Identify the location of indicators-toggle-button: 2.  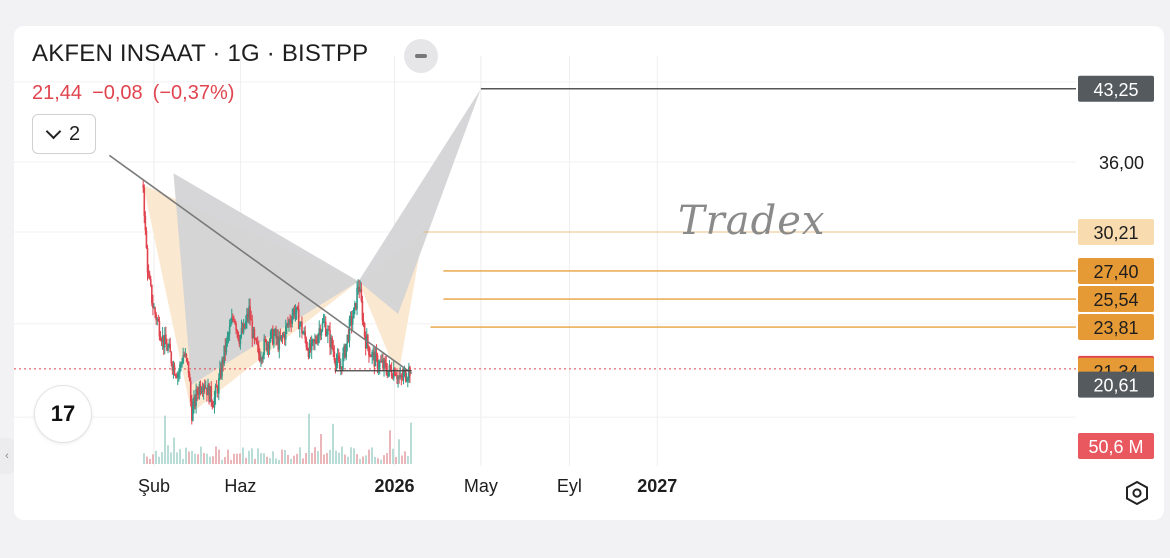
(64, 134).